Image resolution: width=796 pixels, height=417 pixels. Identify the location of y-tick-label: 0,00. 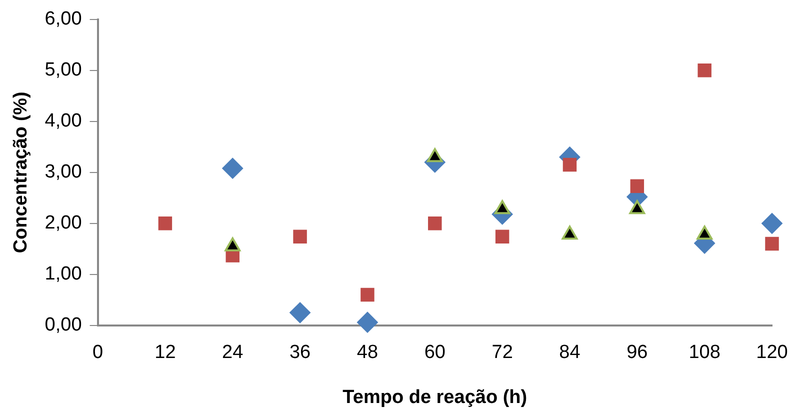
(63, 325).